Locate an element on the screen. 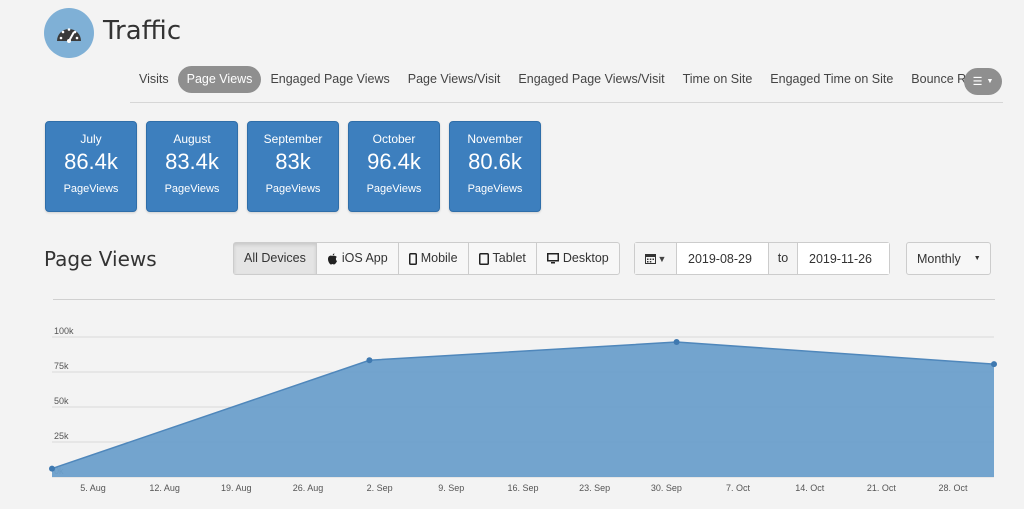 The image size is (1024, 509). x-tick-label: 5. Aug is located at coordinates (93, 488).